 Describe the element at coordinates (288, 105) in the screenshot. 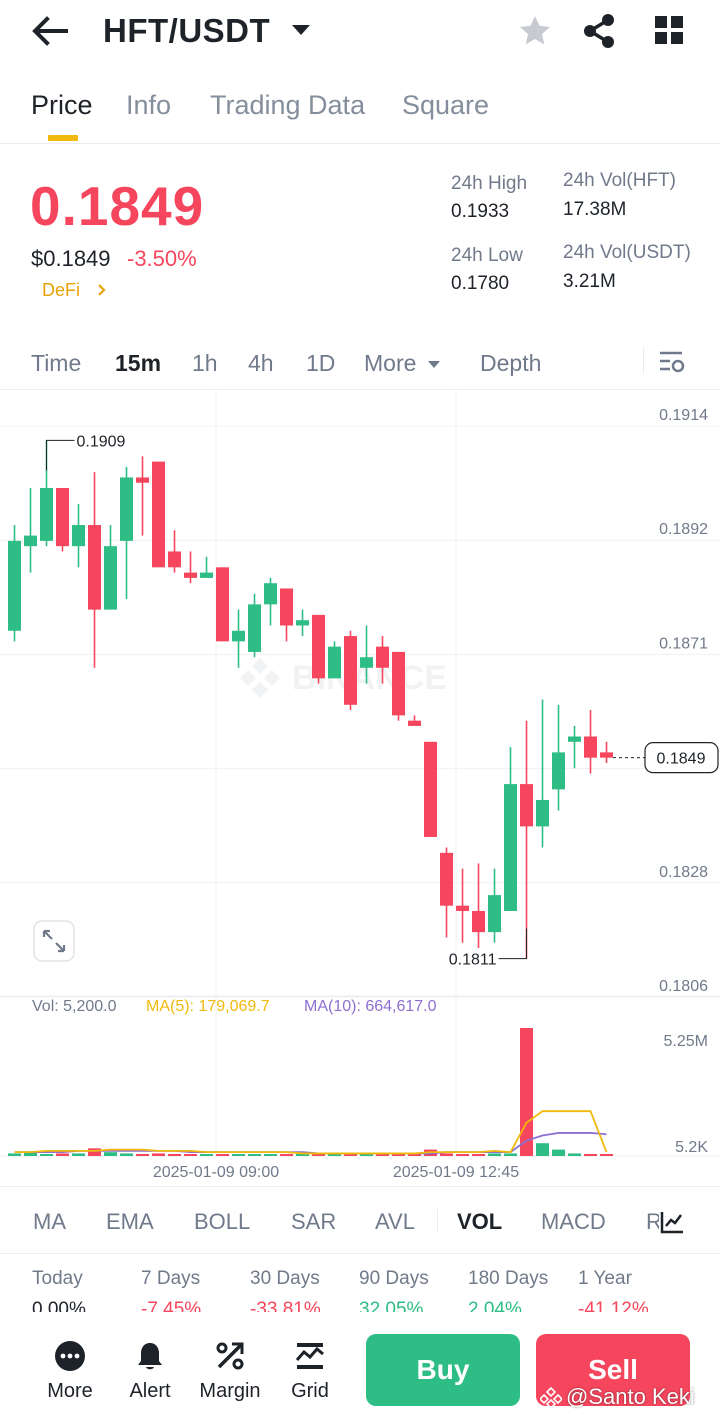

I see `tab-trading-data: Trading Data` at that location.